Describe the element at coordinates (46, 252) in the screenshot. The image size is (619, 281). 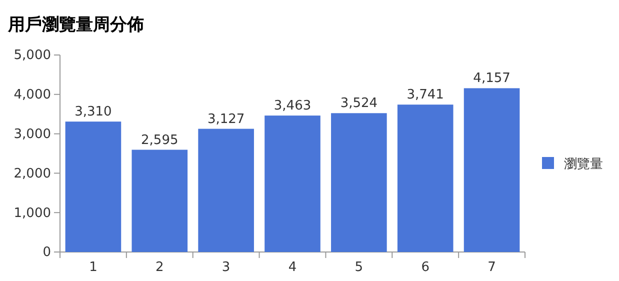
I see `y-tick-label: 0` at that location.